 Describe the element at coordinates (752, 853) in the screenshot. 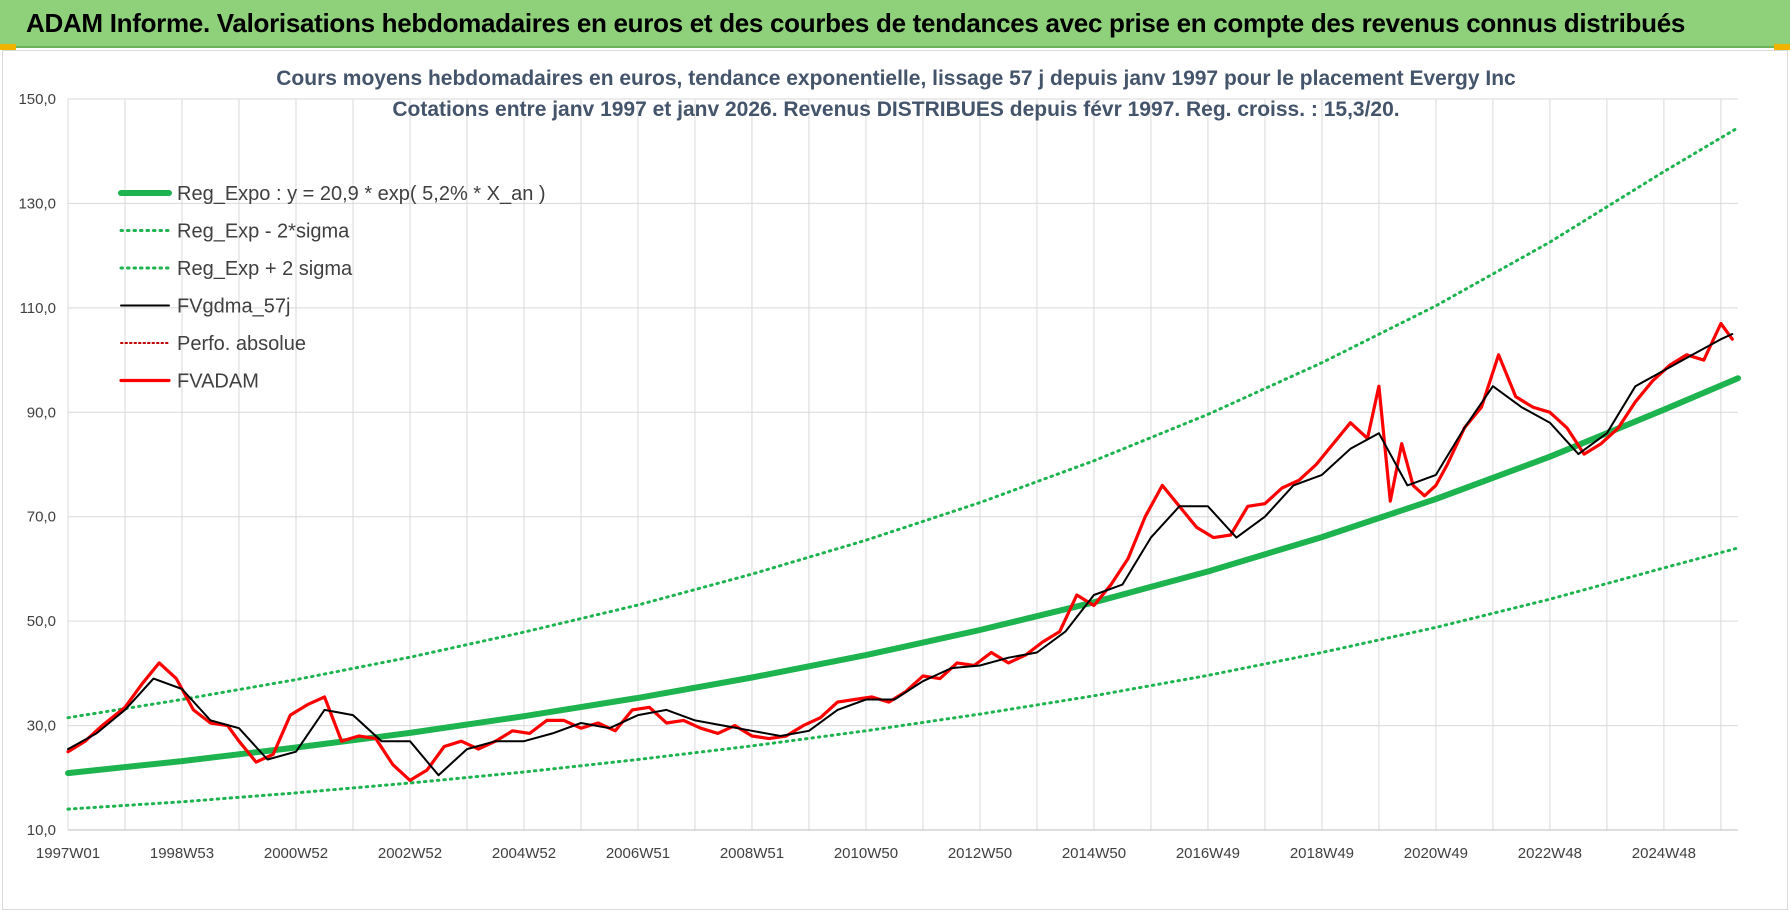

I see `x-tick-label: 2008W51` at that location.